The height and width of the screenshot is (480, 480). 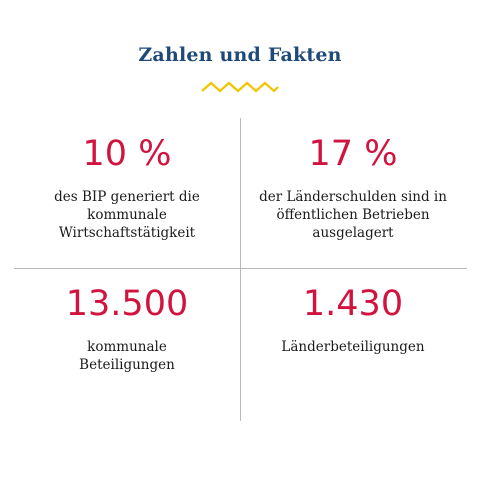 I want to click on horizontal-divider, so click(x=240, y=268).